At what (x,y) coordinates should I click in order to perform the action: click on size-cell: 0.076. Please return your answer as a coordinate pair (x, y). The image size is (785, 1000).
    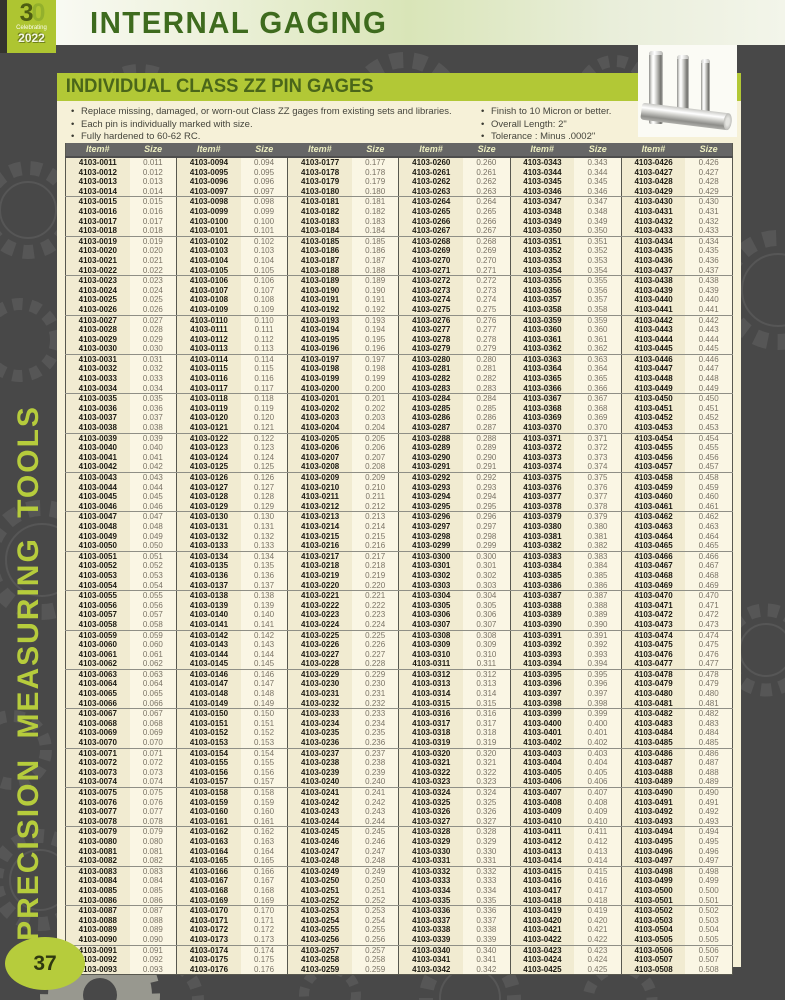
    Looking at the image, I should click on (153, 802).